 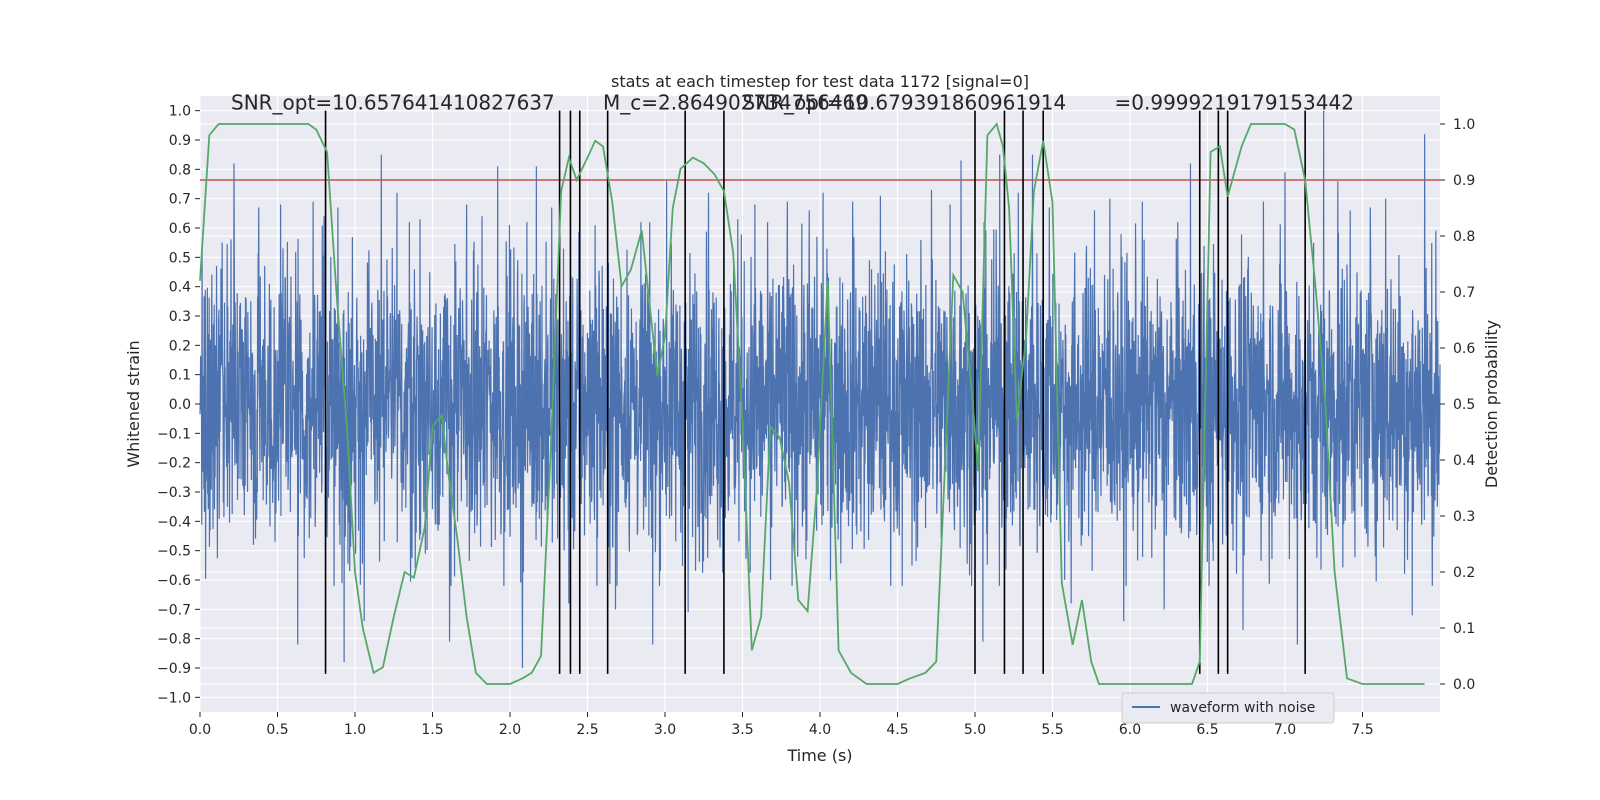 I want to click on y-tick-label: −0.6, so click(x=174, y=581).